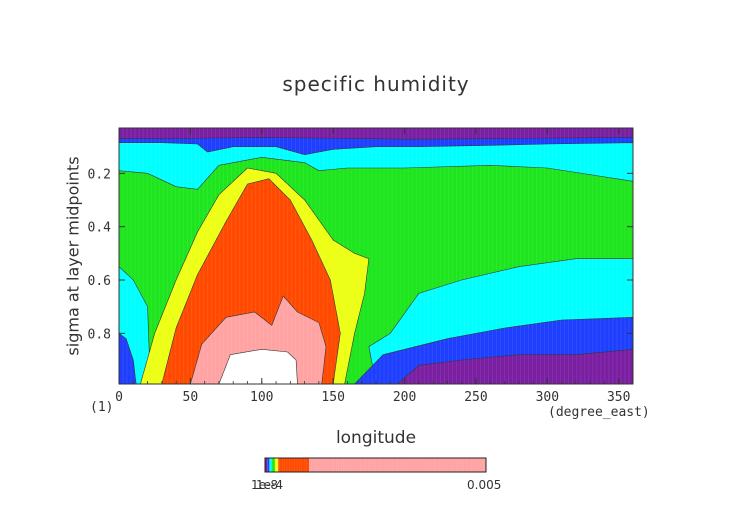 This screenshot has width=752, height=532. What do you see at coordinates (376, 438) in the screenshot?
I see `x-axis-label: longitude` at bounding box center [376, 438].